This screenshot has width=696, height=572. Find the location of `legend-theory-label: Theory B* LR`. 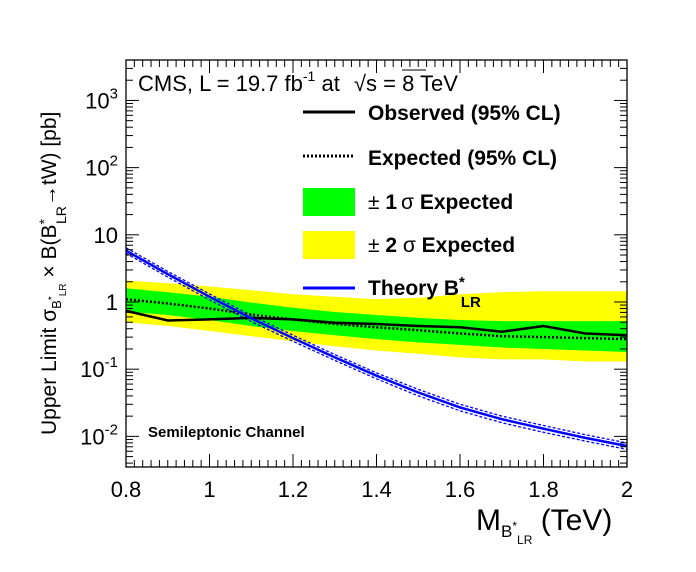

legend-theory-label: Theory B* LR is located at coordinates (424, 292).